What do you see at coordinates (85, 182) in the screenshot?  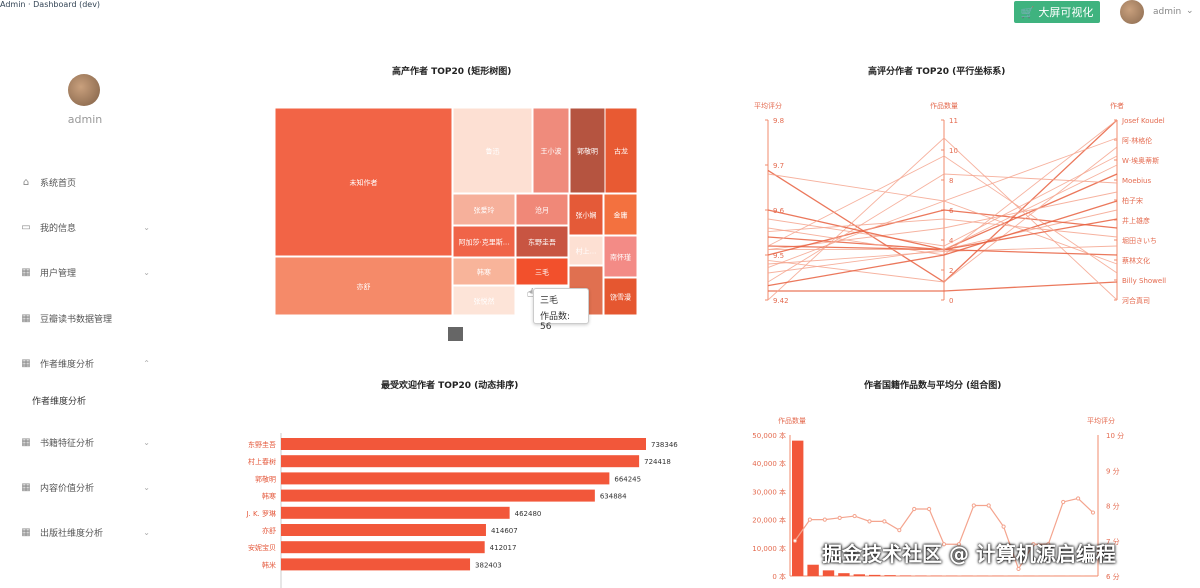 I see `sidebar-item-home: ⌂ 系统首页` at bounding box center [85, 182].